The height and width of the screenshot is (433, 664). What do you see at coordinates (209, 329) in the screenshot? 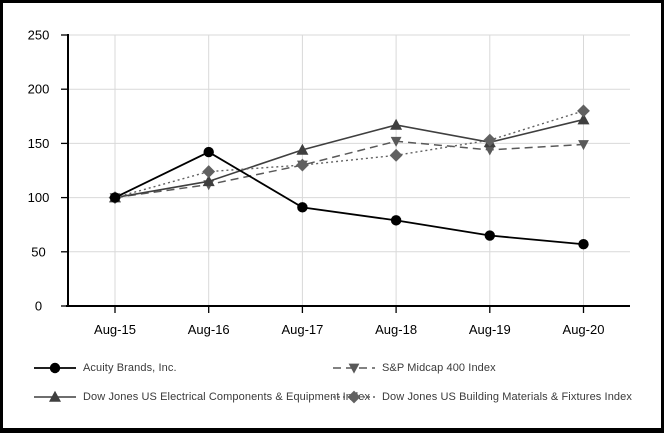
I see `x-tick-label: Aug-16` at bounding box center [209, 329].